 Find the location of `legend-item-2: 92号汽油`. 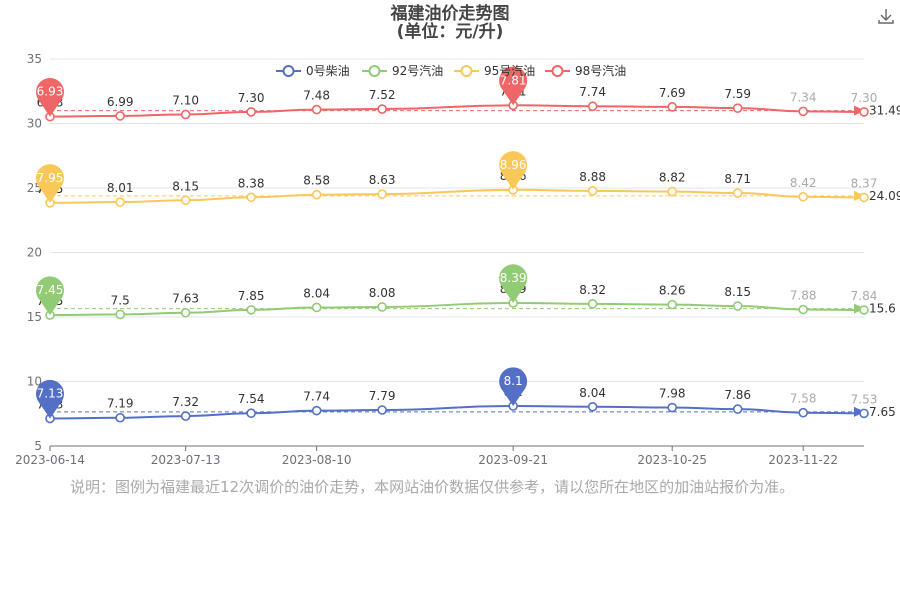

legend-item-2: 92号汽油 is located at coordinates (402, 70).